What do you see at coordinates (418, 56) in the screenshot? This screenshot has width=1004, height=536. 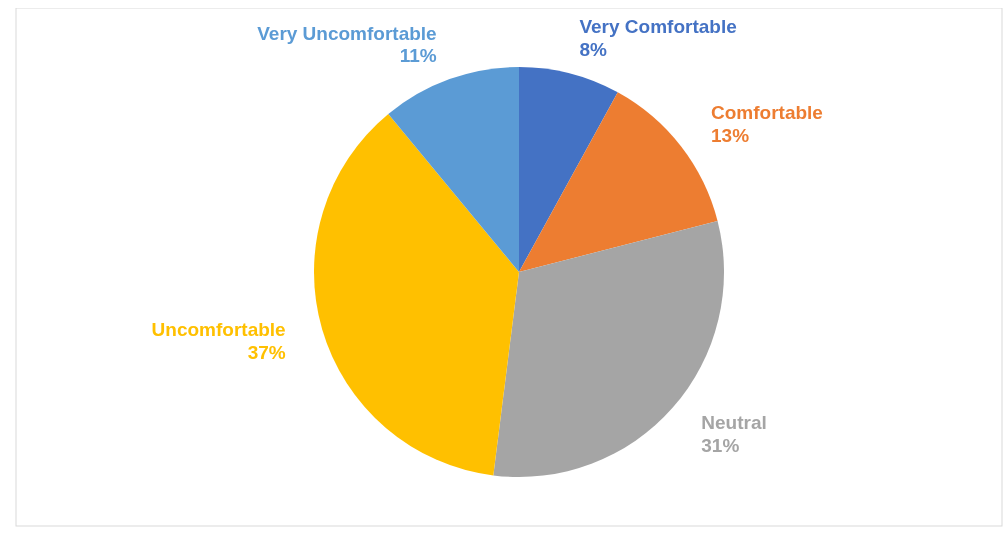 I see `data-label: 11%` at bounding box center [418, 56].